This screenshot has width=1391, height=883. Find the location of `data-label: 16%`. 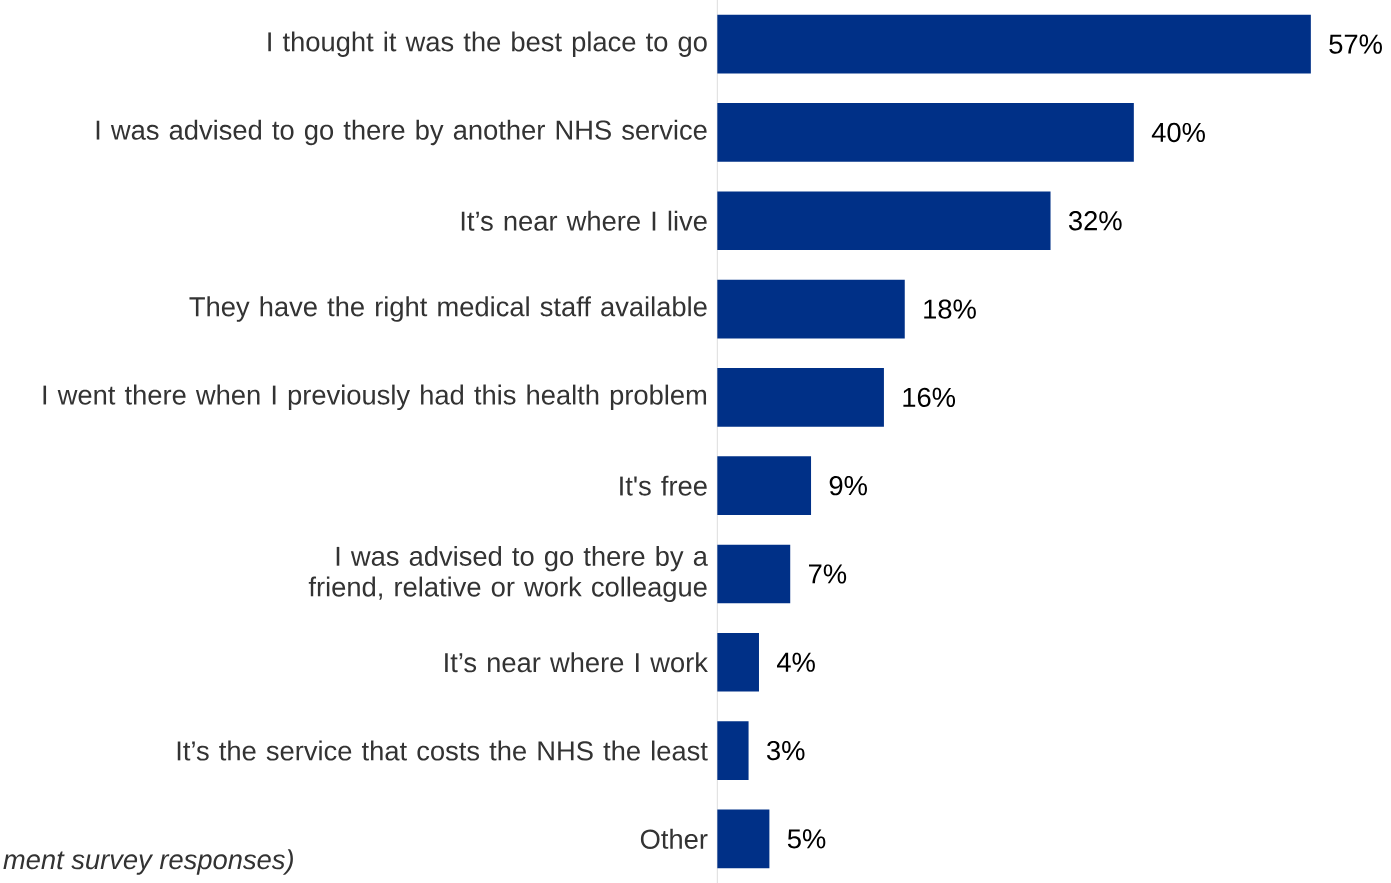

data-label: 16% is located at coordinates (929, 397).